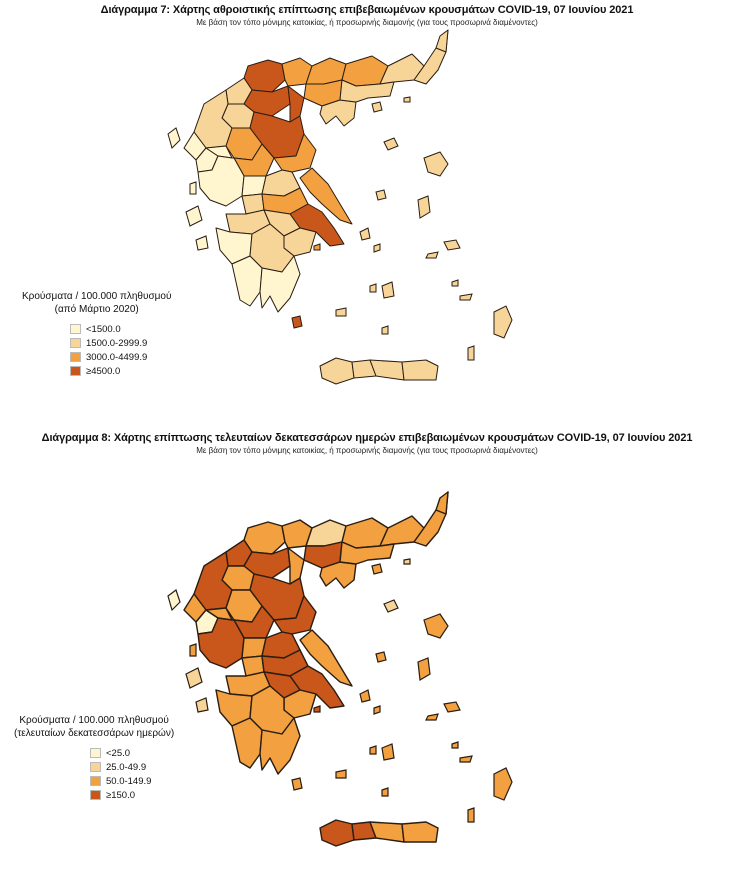  I want to click on legend-item: <25.0, so click(132, 753).